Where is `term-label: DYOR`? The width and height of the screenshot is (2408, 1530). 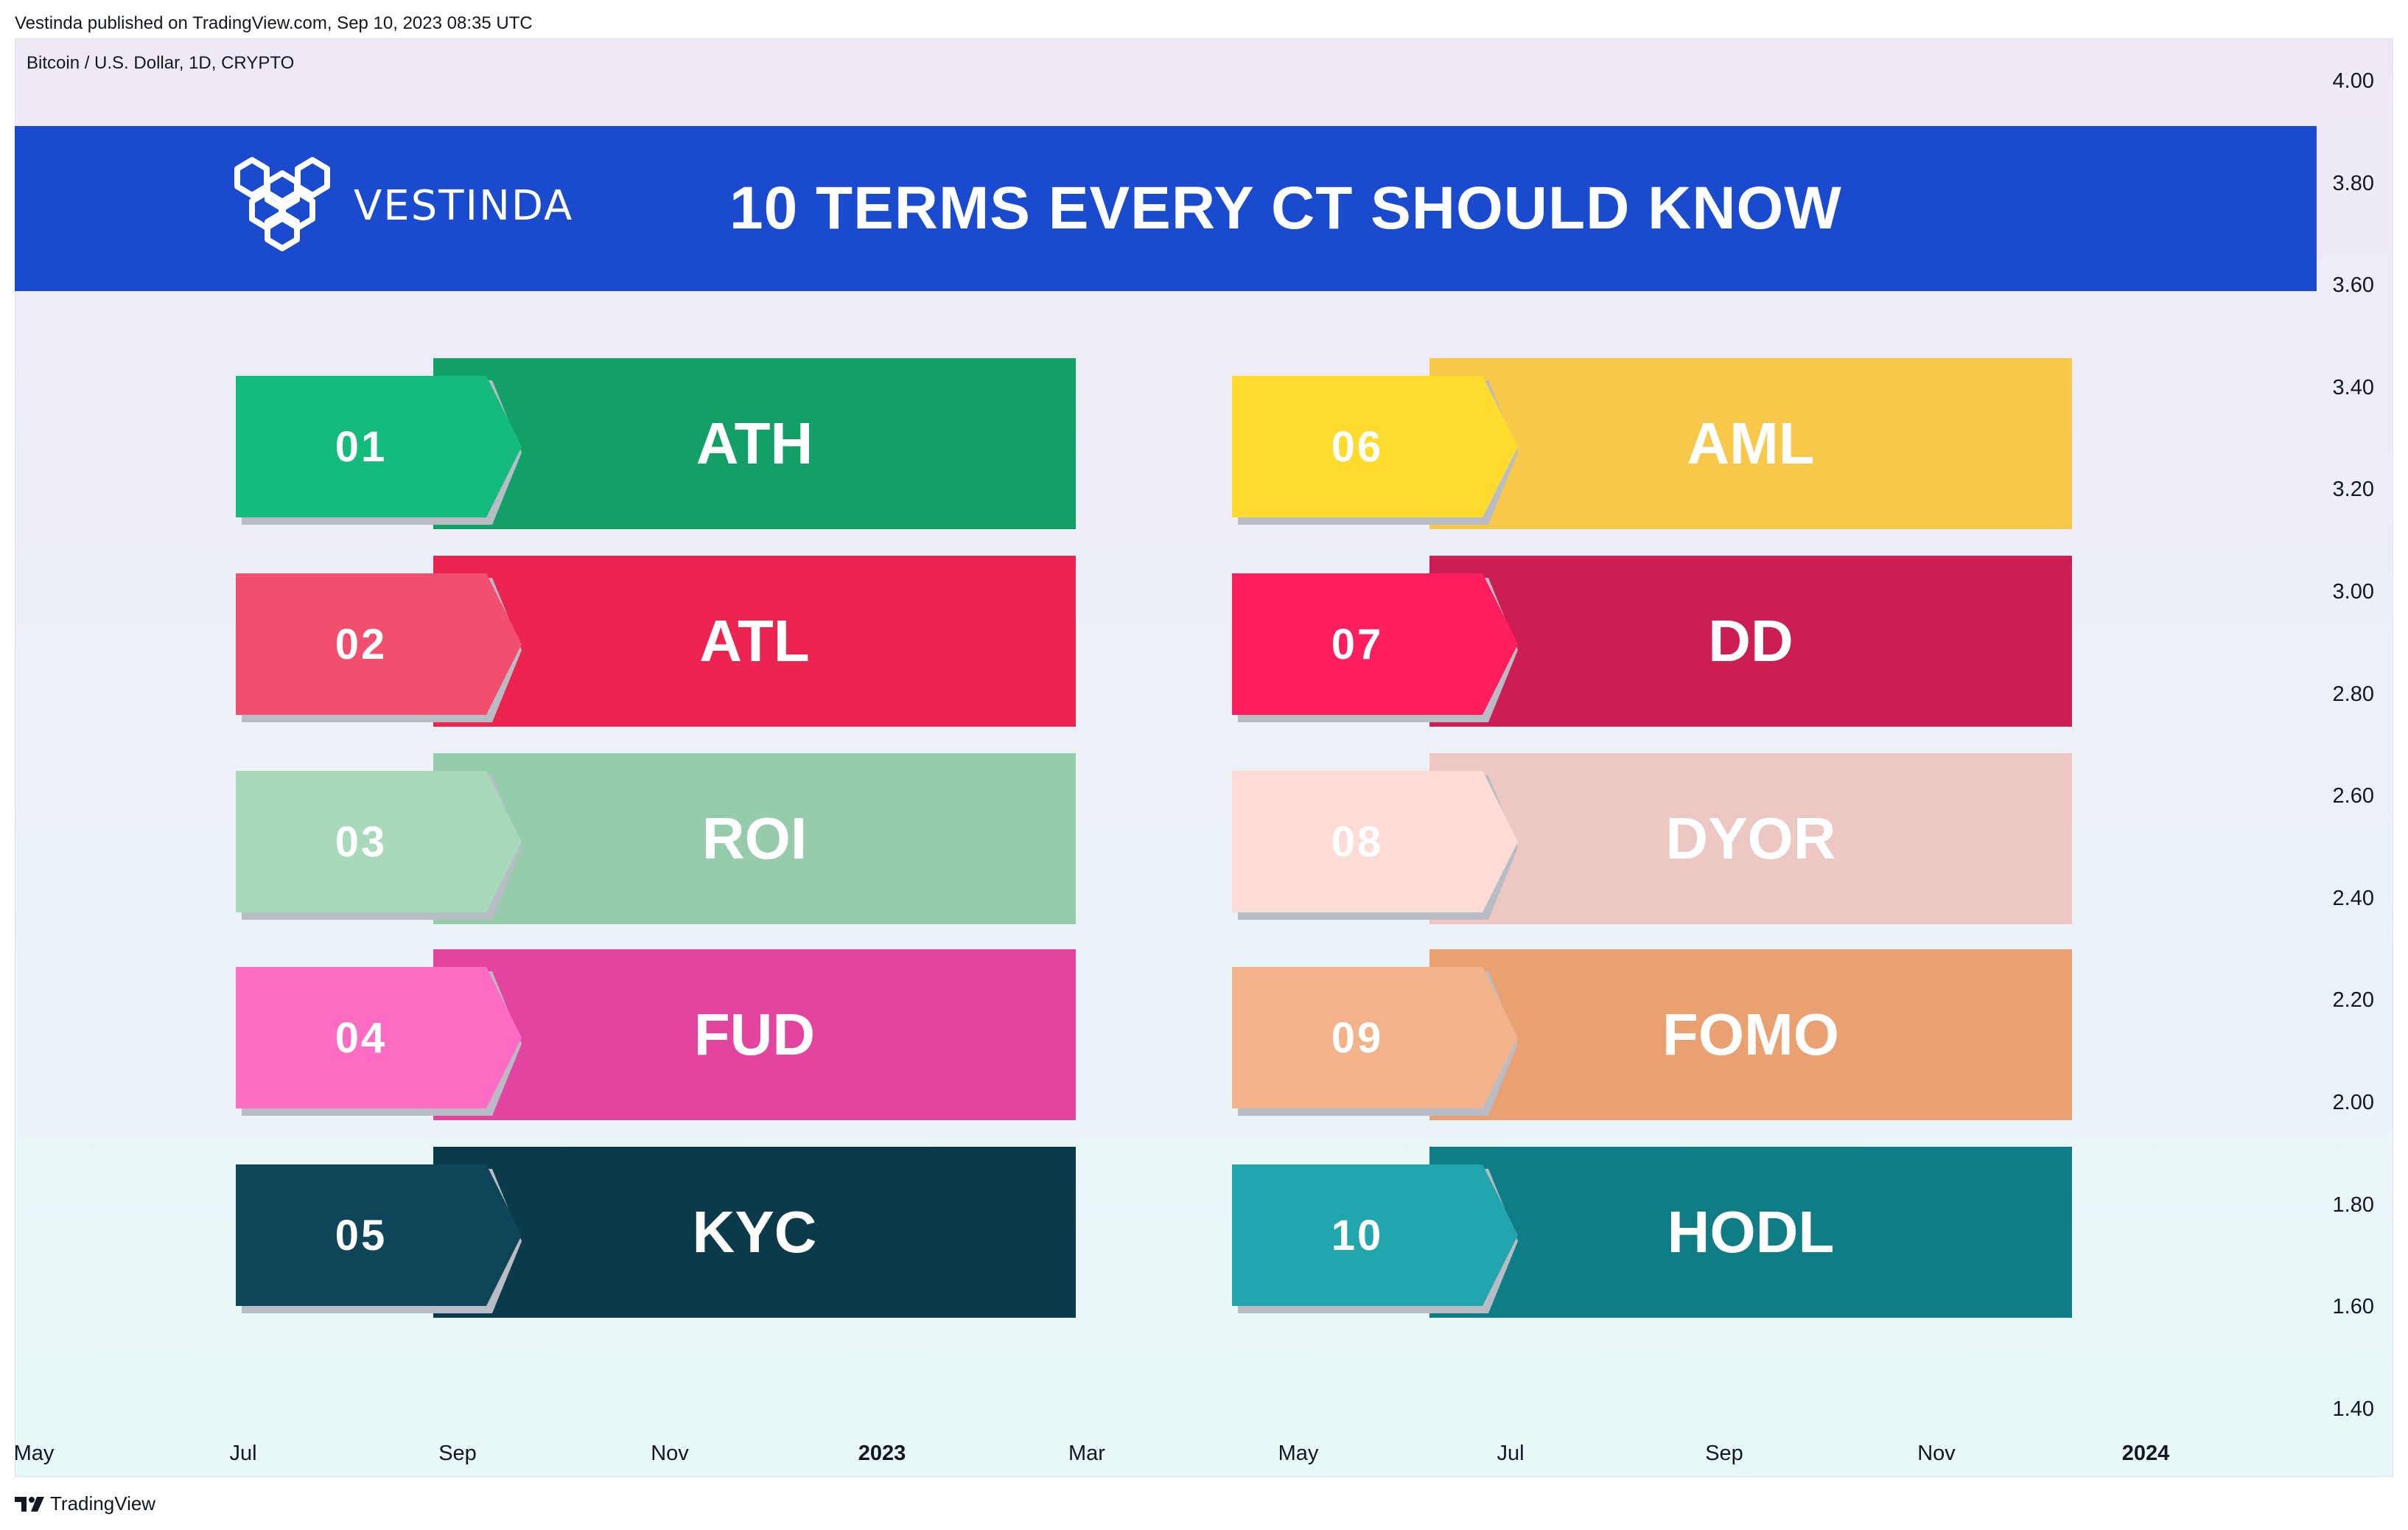
term-label: DYOR is located at coordinates (1750, 839).